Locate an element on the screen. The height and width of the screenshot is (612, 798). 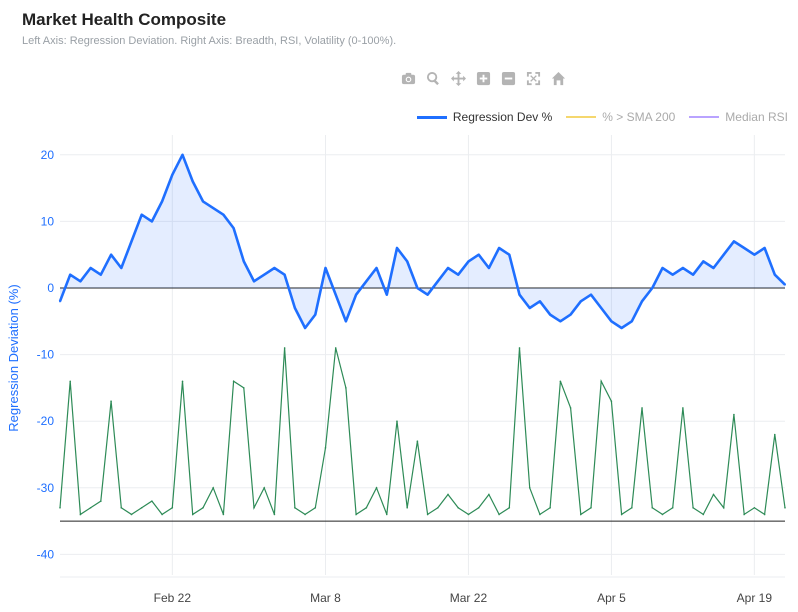
legend-label: Median RSI is located at coordinates (756, 117).